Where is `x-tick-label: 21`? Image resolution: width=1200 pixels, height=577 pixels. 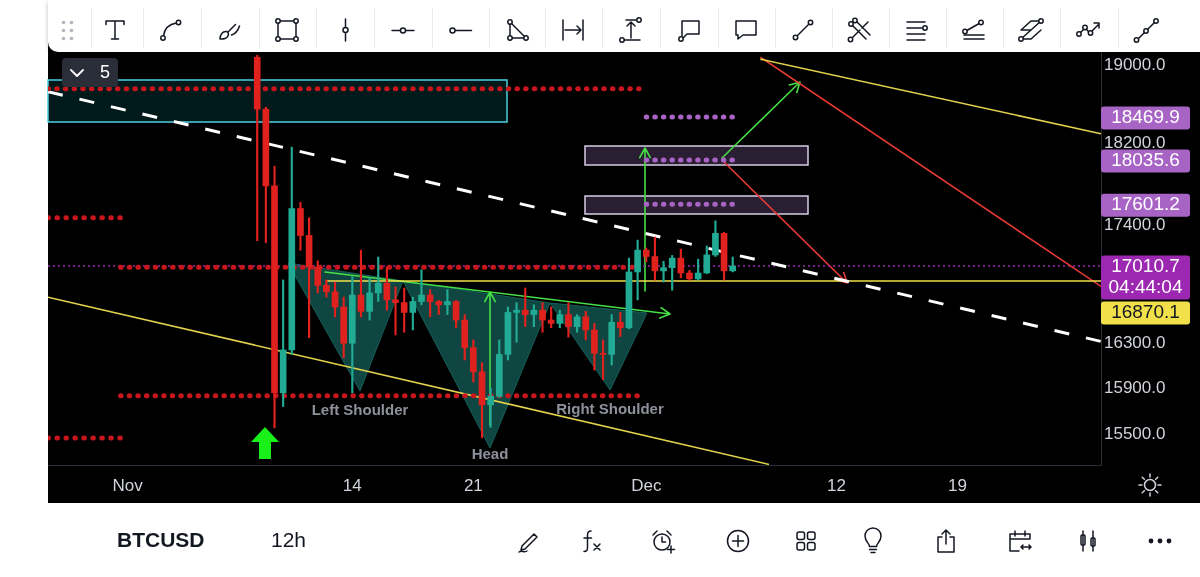
x-tick-label: 21 is located at coordinates (473, 485).